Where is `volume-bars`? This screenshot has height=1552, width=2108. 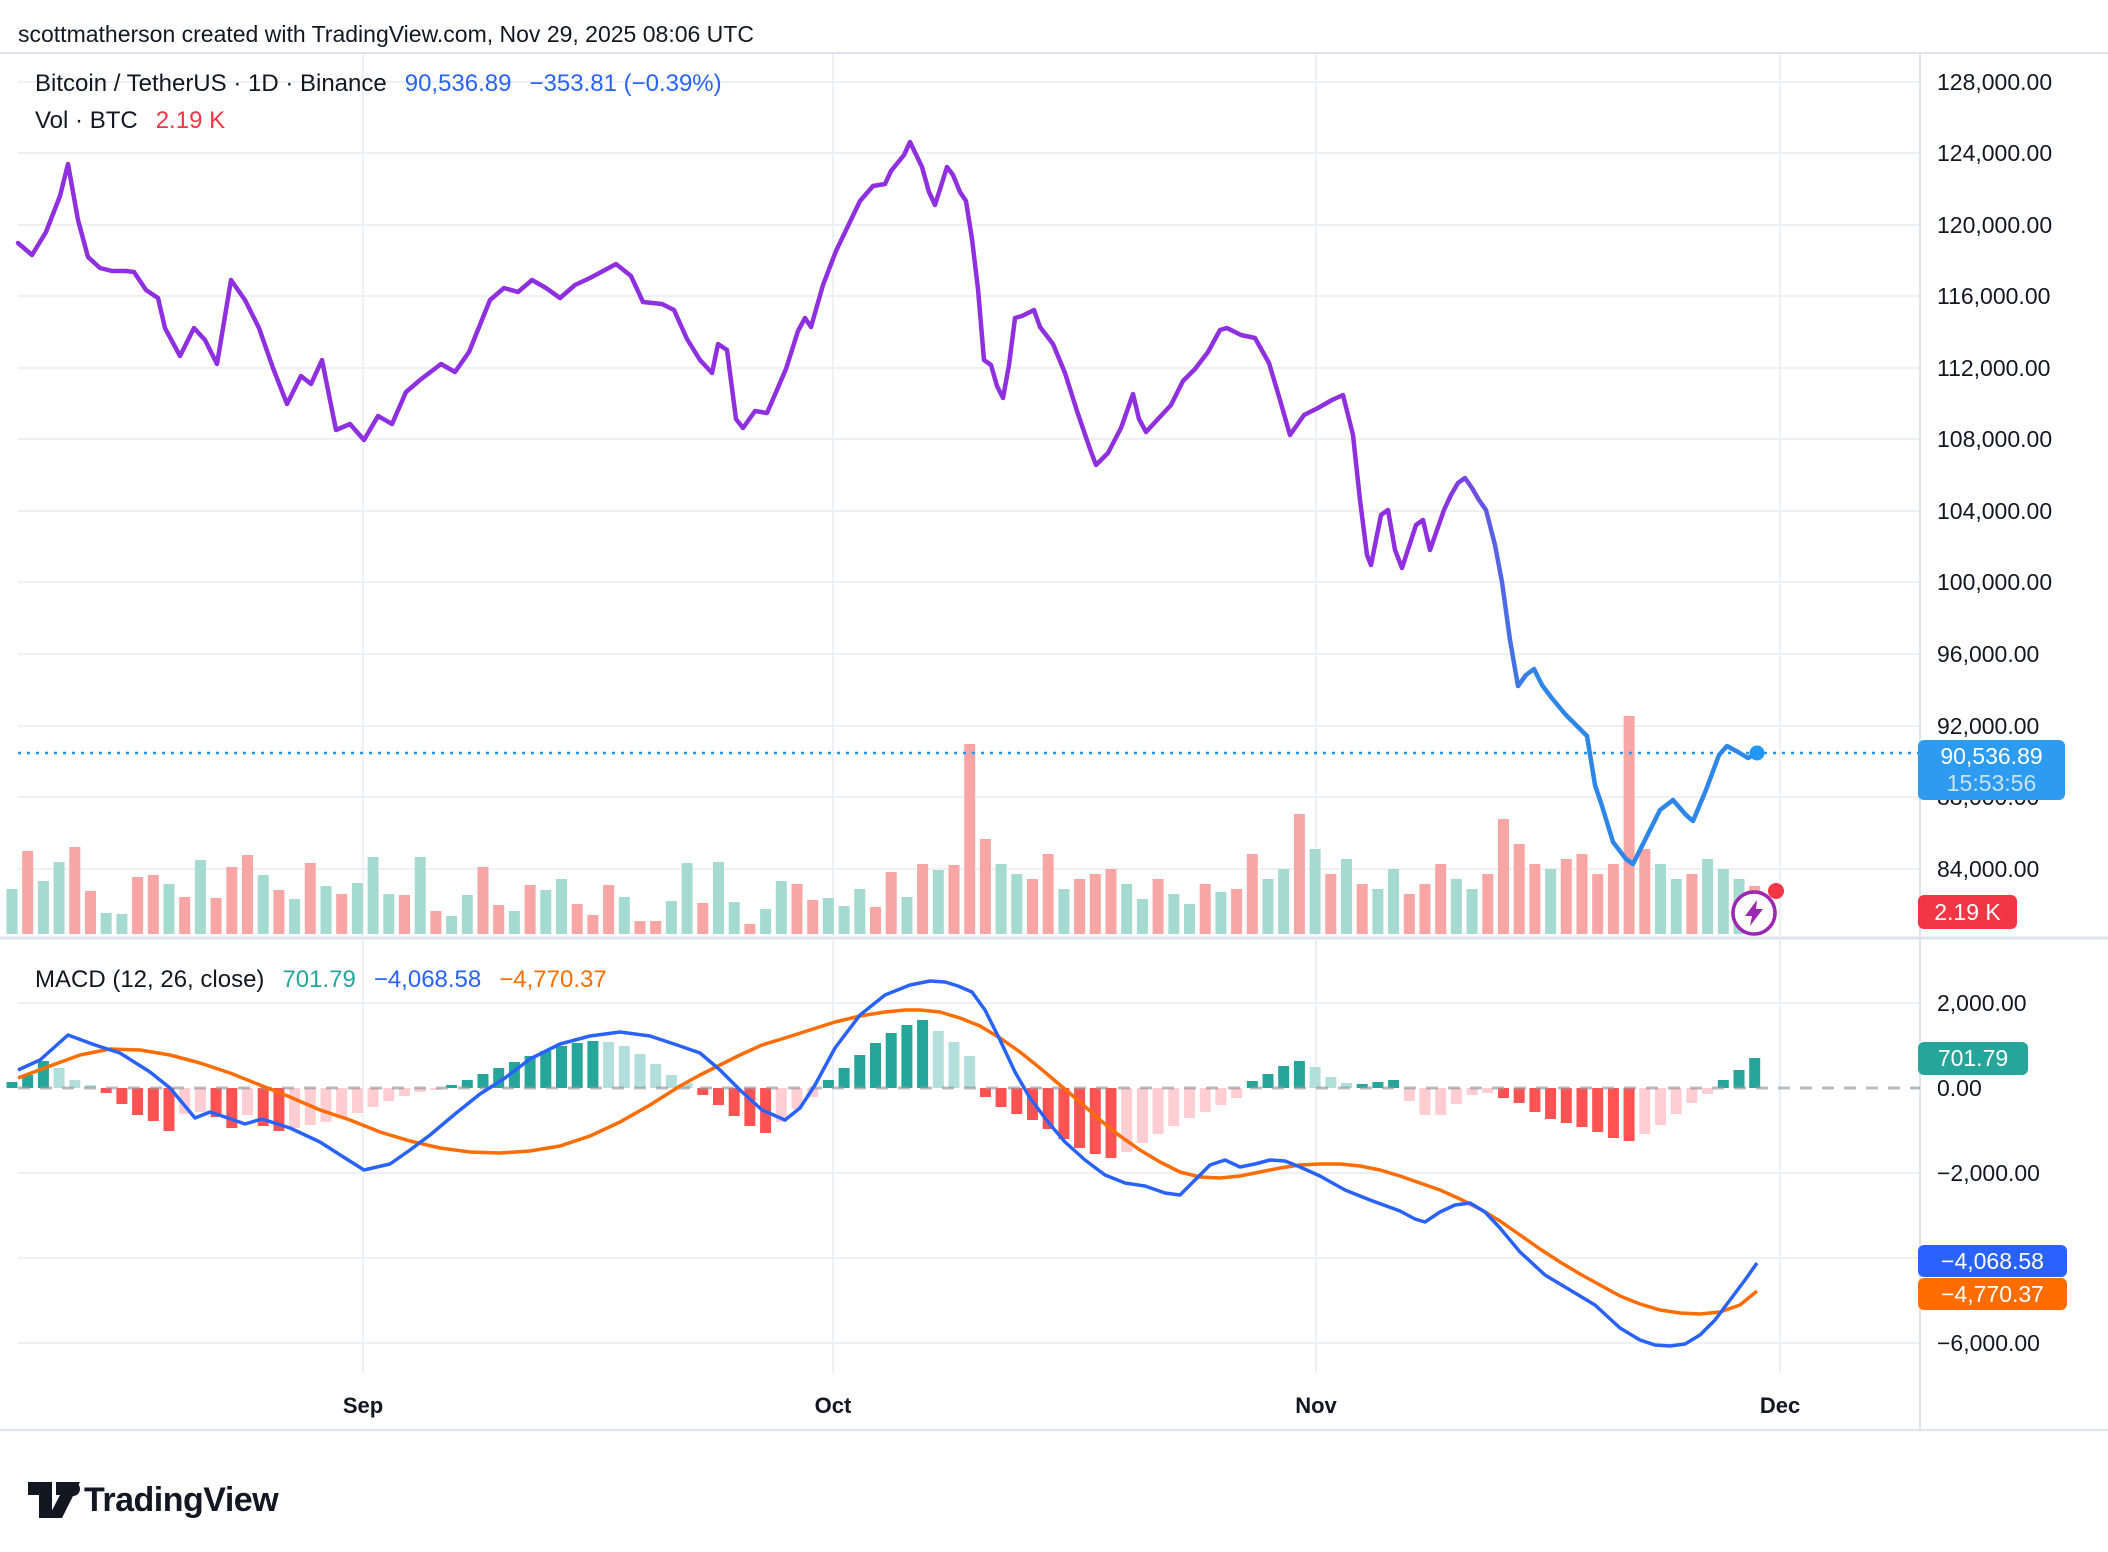 volume-bars is located at coordinates (883, 825).